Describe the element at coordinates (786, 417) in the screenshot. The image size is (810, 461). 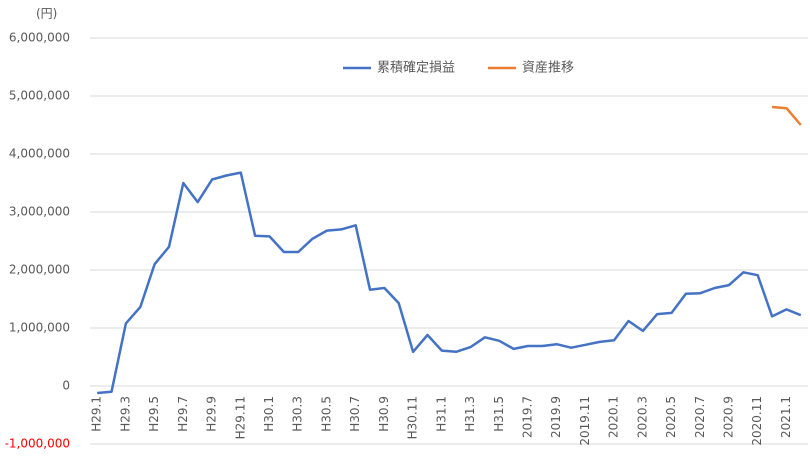
I see `x-tick-label: 2021.1` at that location.